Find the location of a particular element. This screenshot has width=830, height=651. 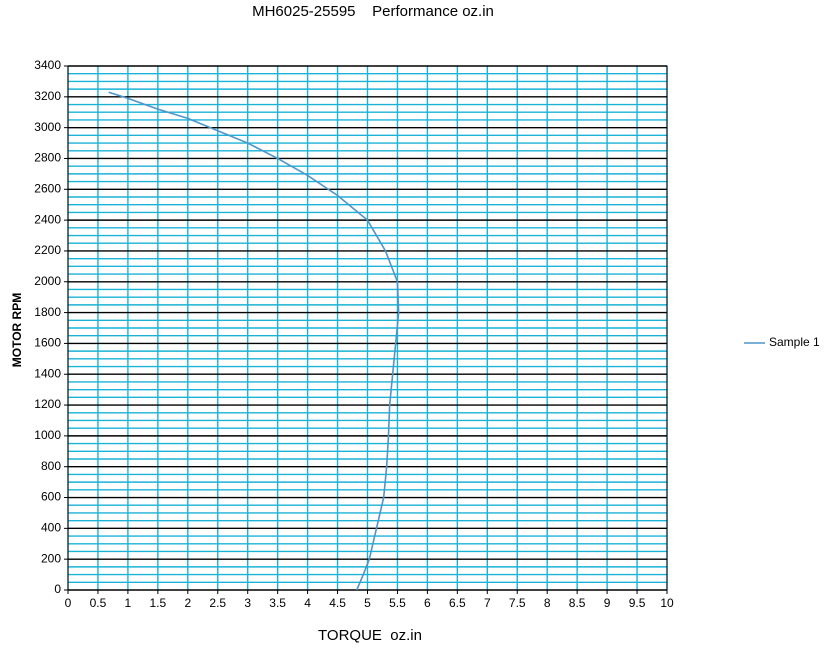

y-tick-label: 1400 is located at coordinates (47, 373).